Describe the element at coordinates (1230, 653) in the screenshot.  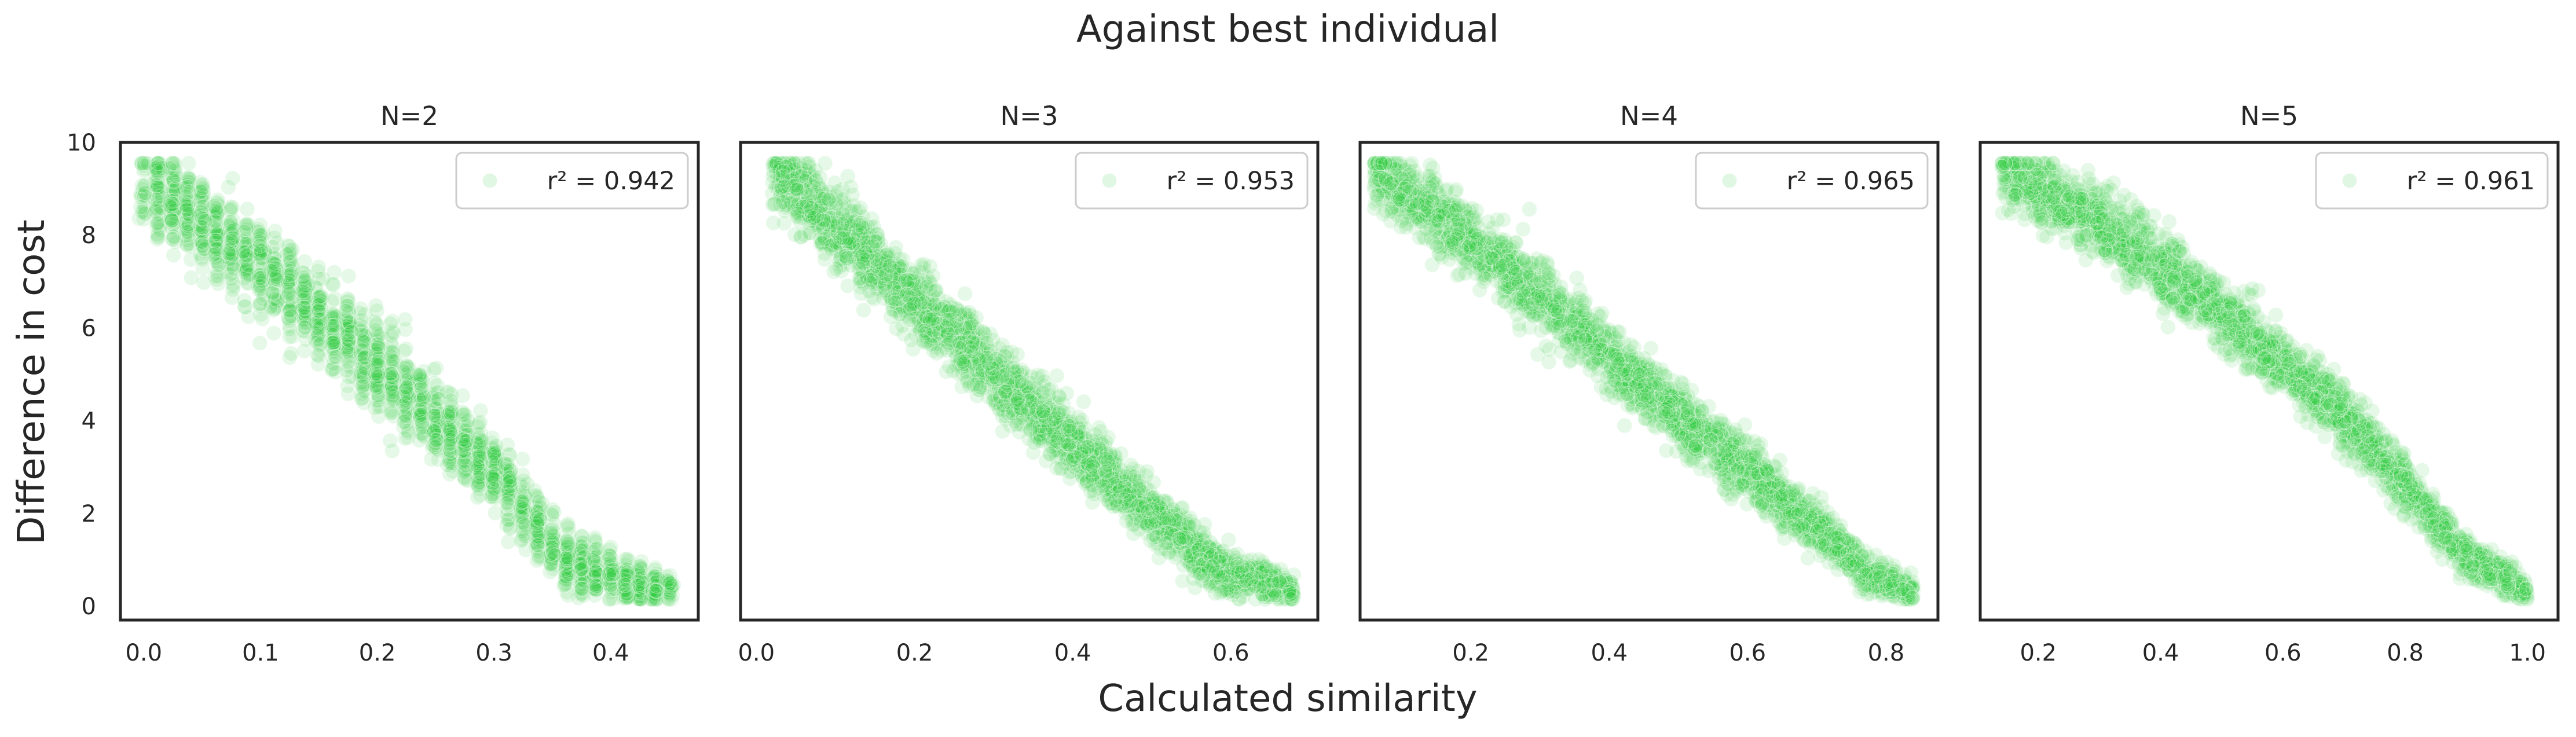
I see `x-tick-label: 0.6` at that location.